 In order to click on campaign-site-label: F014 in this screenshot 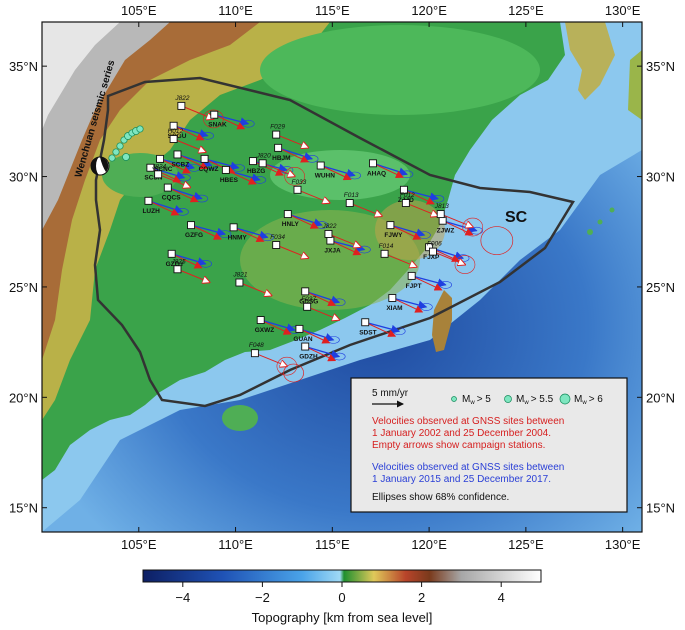, I will do `click(386, 246)`.